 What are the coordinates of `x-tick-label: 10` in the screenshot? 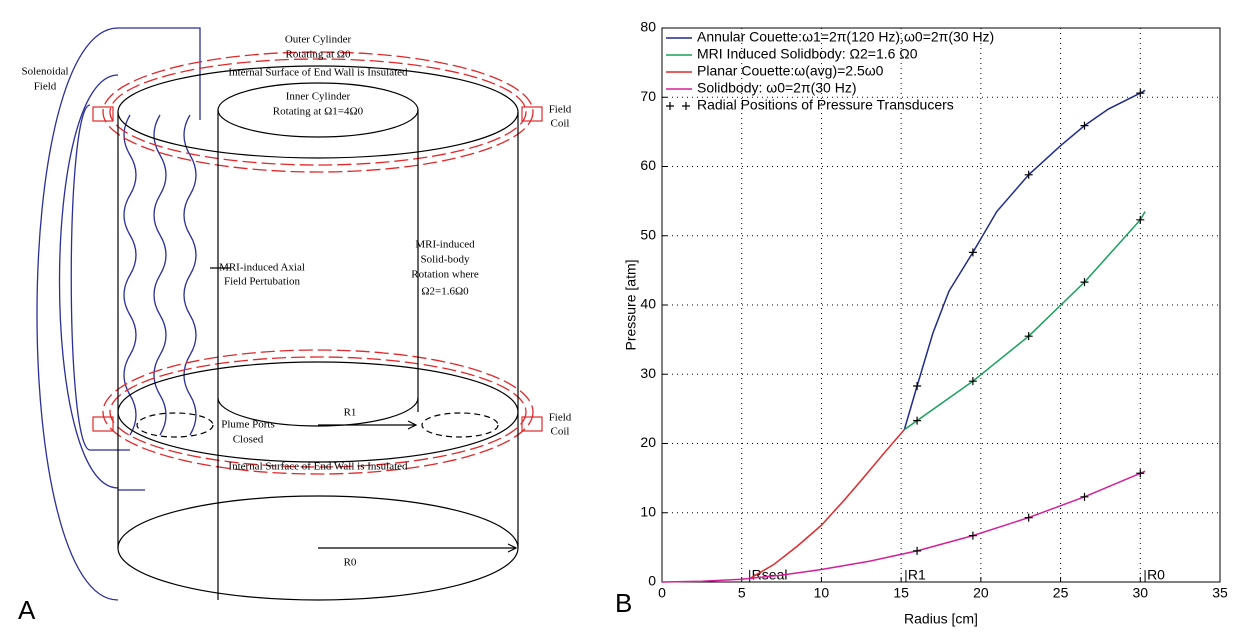 It's located at (822, 593).